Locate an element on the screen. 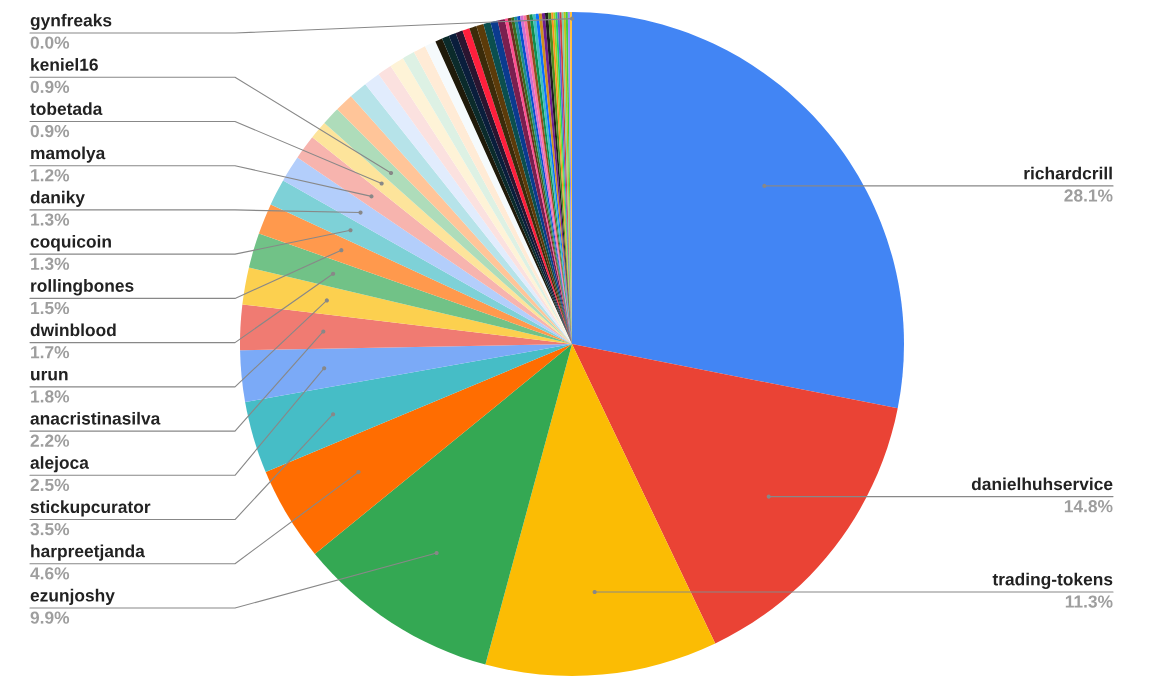  data-label: 1.7% is located at coordinates (50, 352).